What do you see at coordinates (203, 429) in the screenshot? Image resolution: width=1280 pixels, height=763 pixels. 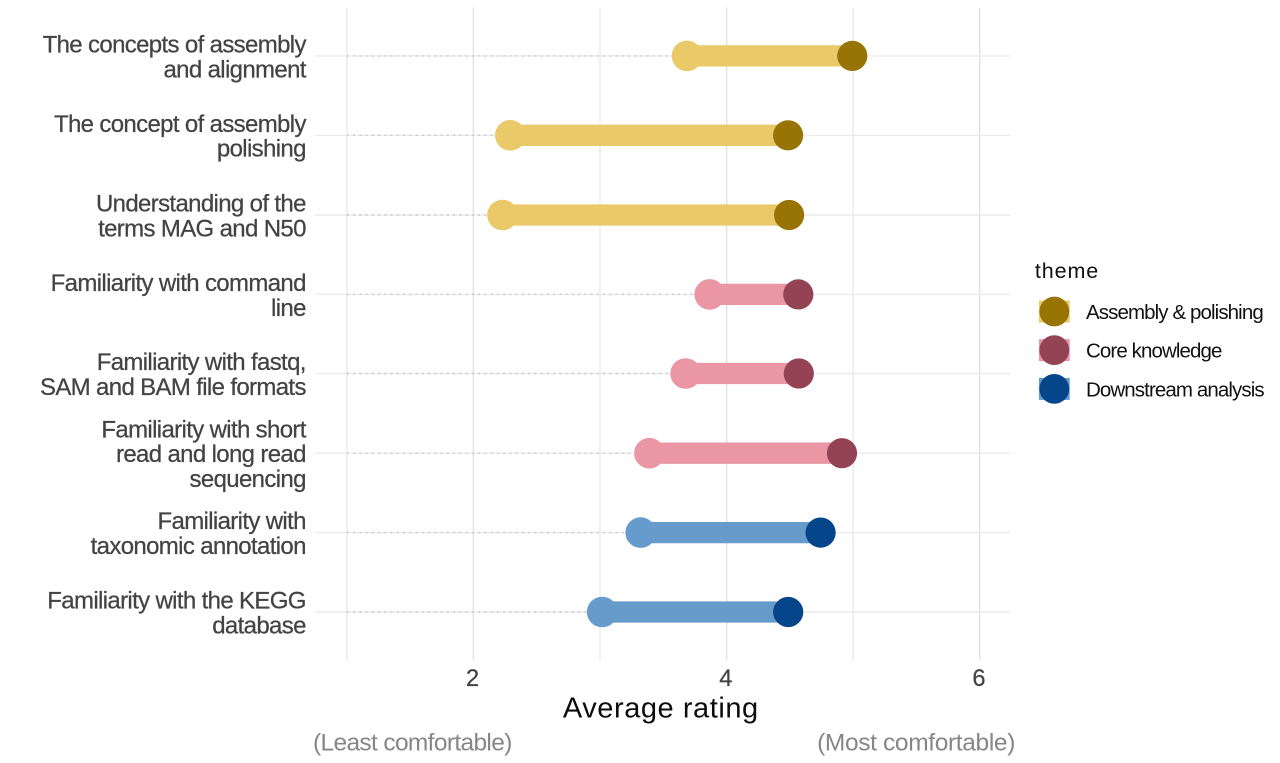 I see `svg-text: Familiarity with short` at bounding box center [203, 429].